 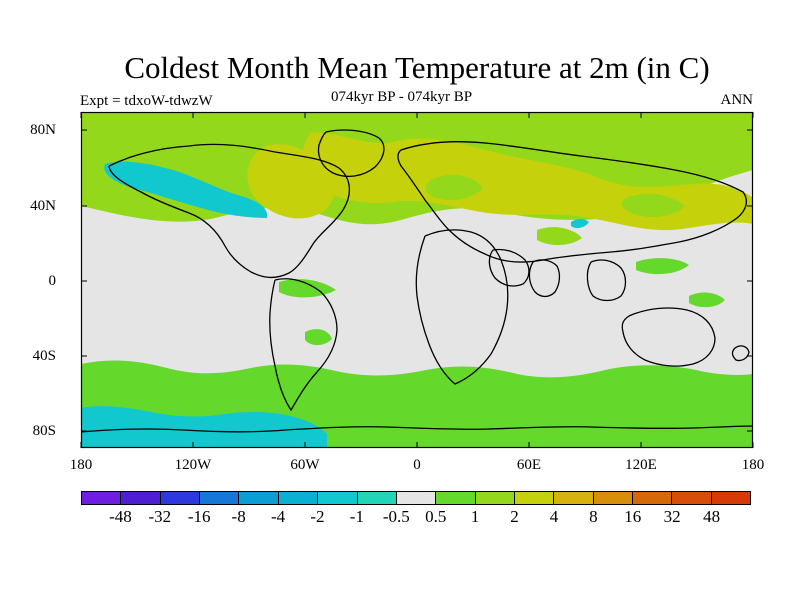 I want to click on colorbar-label: -0.5, so click(x=396, y=516).